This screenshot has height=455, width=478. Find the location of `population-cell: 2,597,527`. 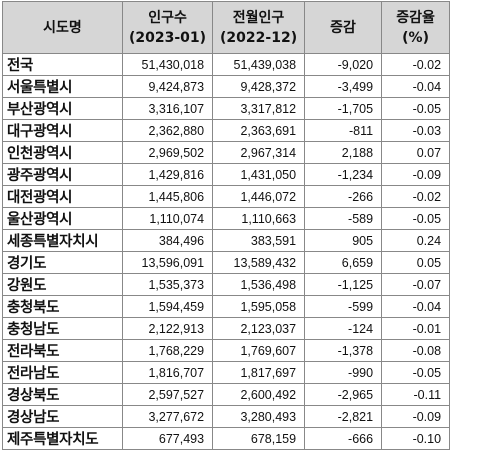

population-cell: 2,597,527 is located at coordinates (167, 394).